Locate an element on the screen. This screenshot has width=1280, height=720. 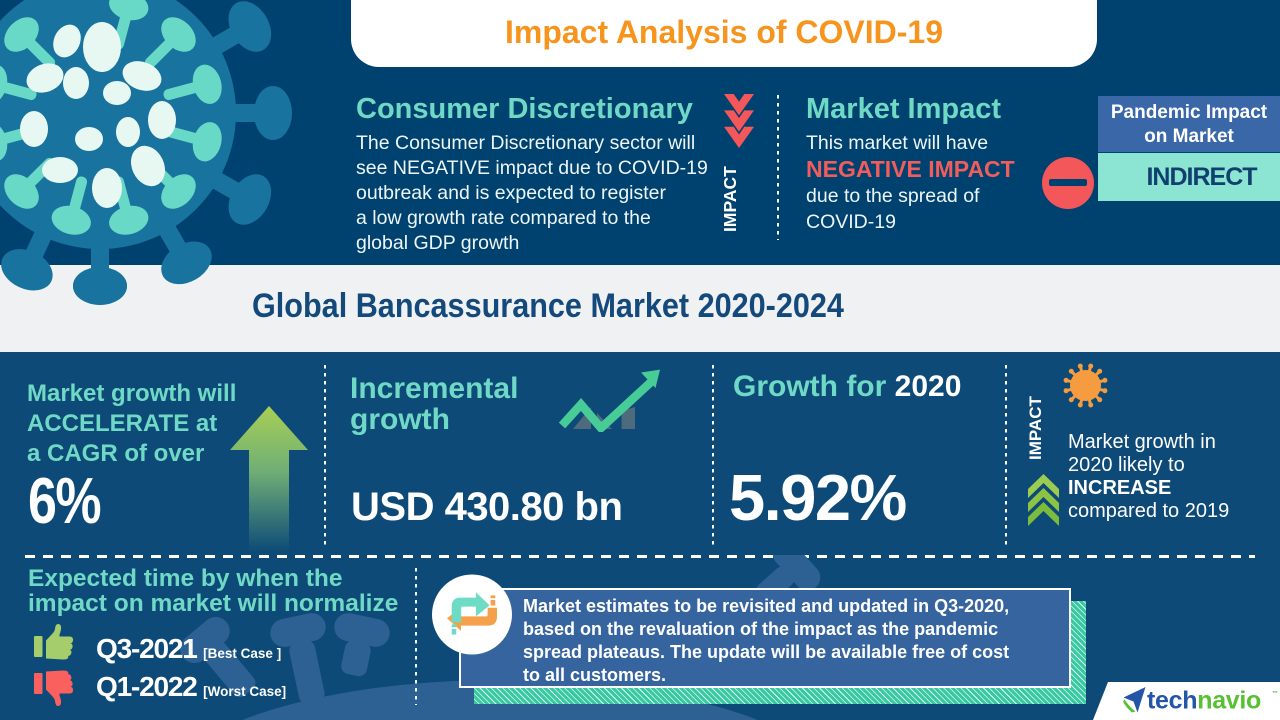
svg-text: technavio is located at coordinates (1204, 701).